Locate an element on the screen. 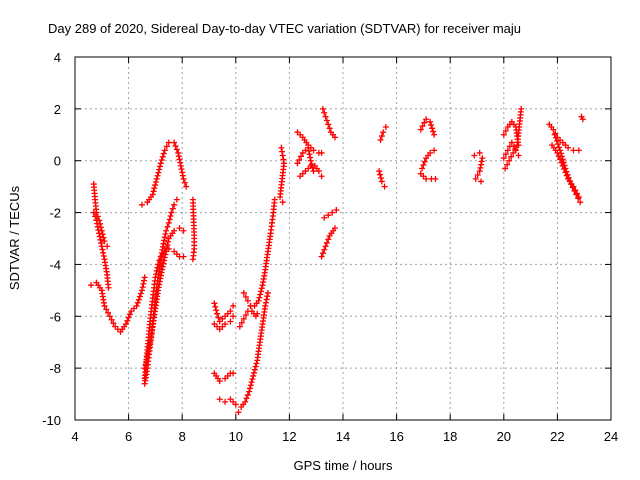 The image size is (640, 480). series-arc-b3 is located at coordinates (160, 291).